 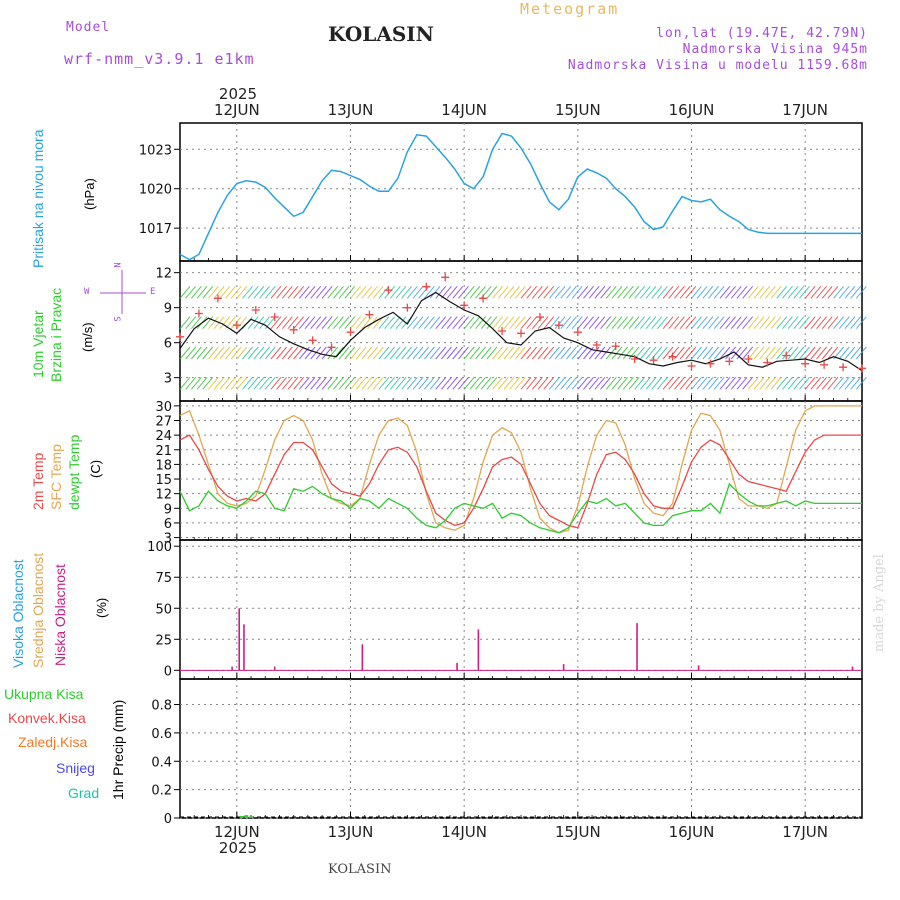 I want to click on sfc-temp-series, so click(x=520, y=469).